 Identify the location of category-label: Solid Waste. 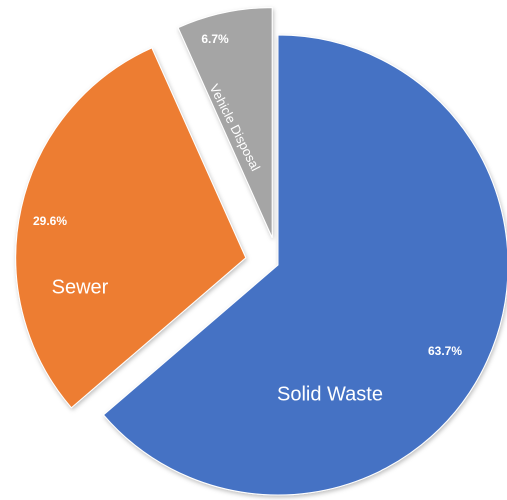
(330, 394).